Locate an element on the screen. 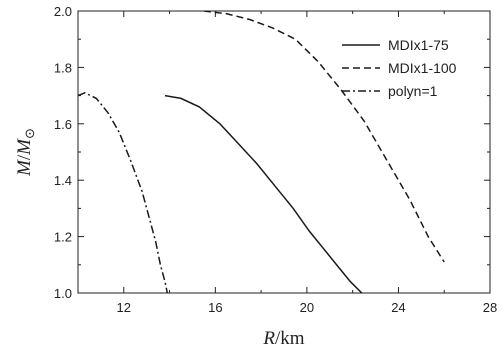 The image size is (504, 356). y-tick-label: 1.8 is located at coordinates (63, 67).